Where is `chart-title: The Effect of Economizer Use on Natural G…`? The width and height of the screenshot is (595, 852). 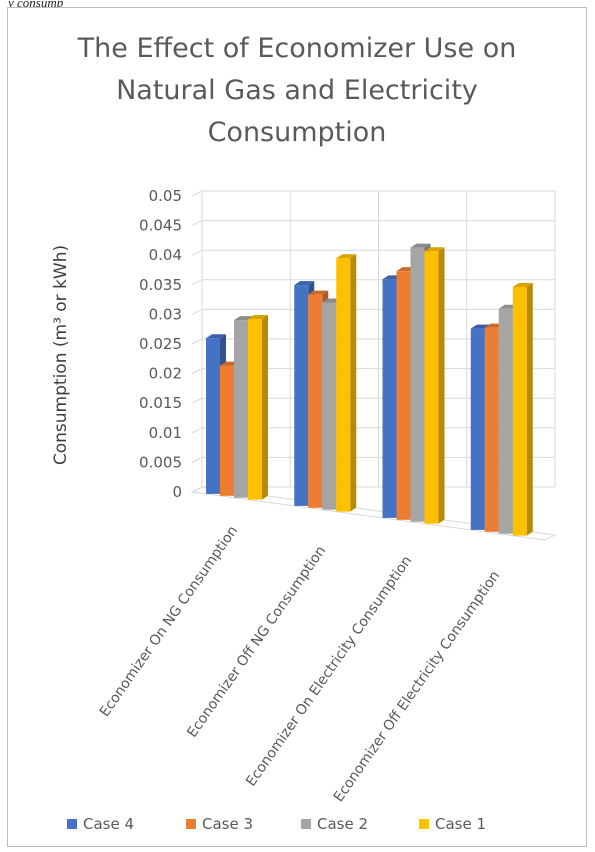 chart-title: The Effect of Economizer Use on Natural G… is located at coordinates (297, 90).